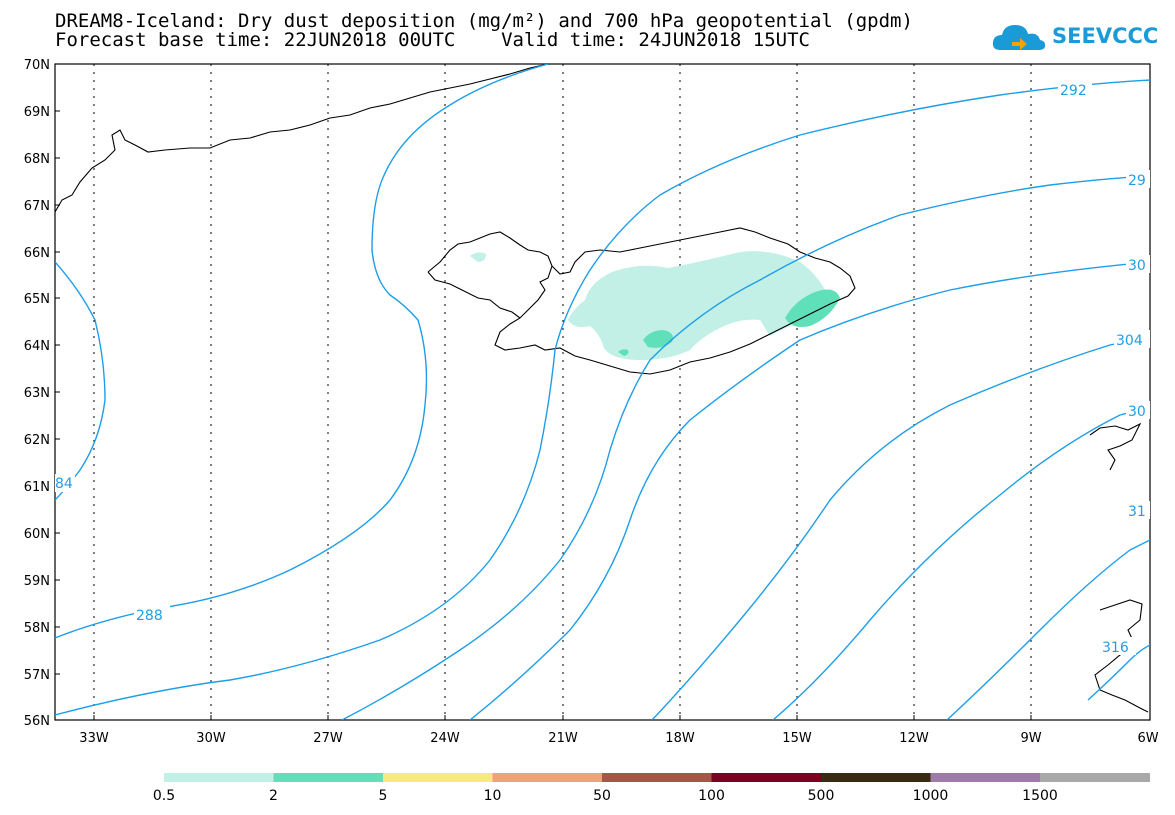  I want to click on lat-label: 66N, so click(37, 253).